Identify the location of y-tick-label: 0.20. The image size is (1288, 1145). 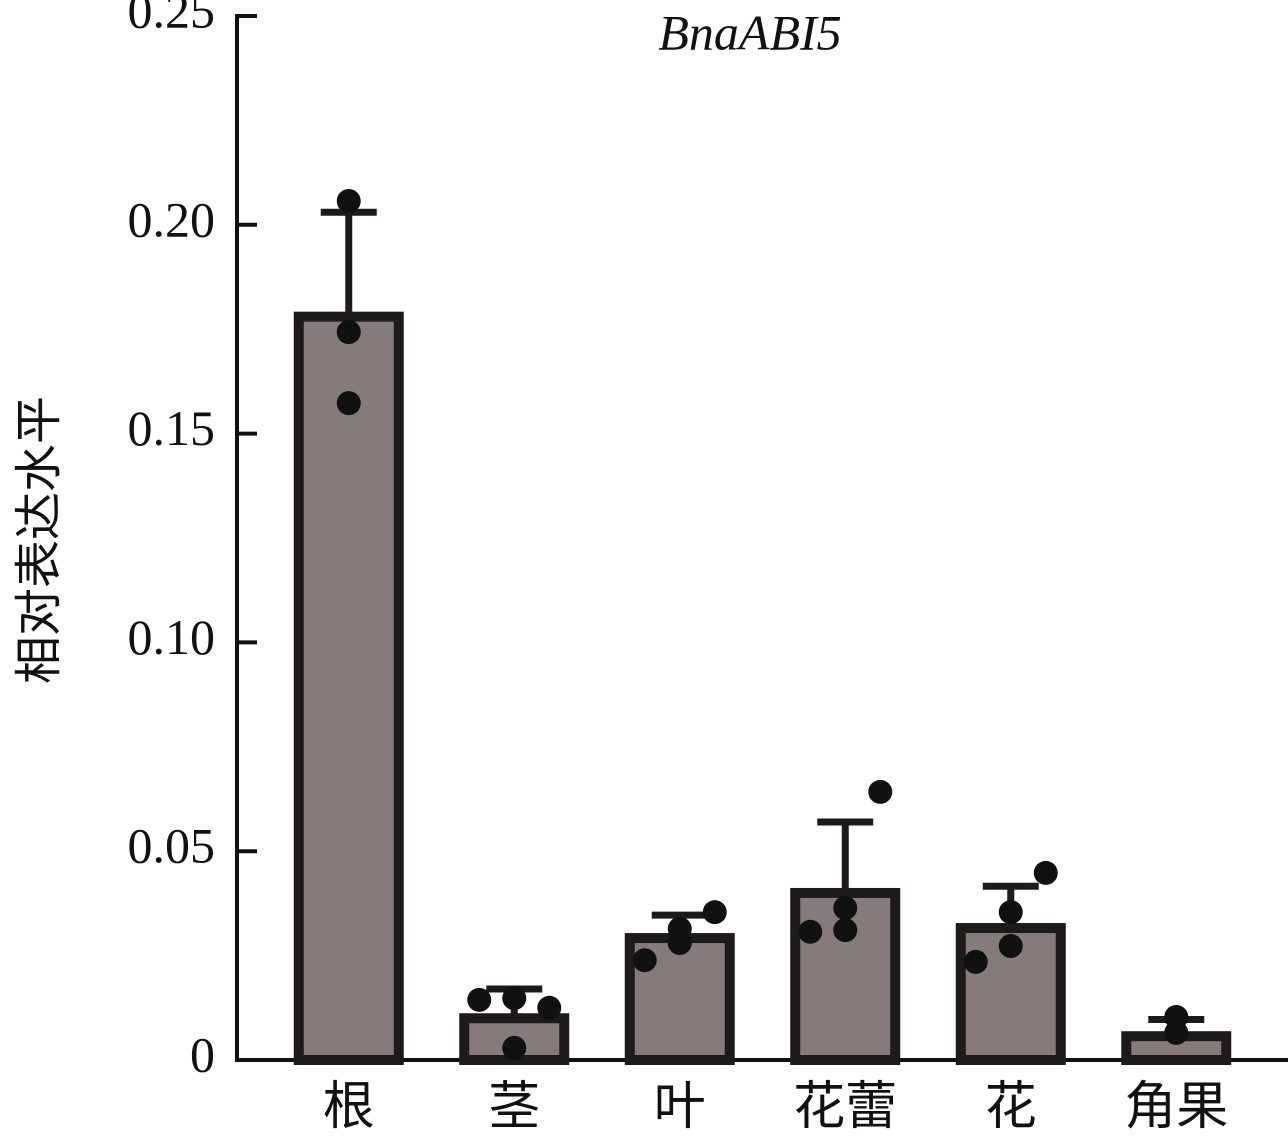
(172, 219).